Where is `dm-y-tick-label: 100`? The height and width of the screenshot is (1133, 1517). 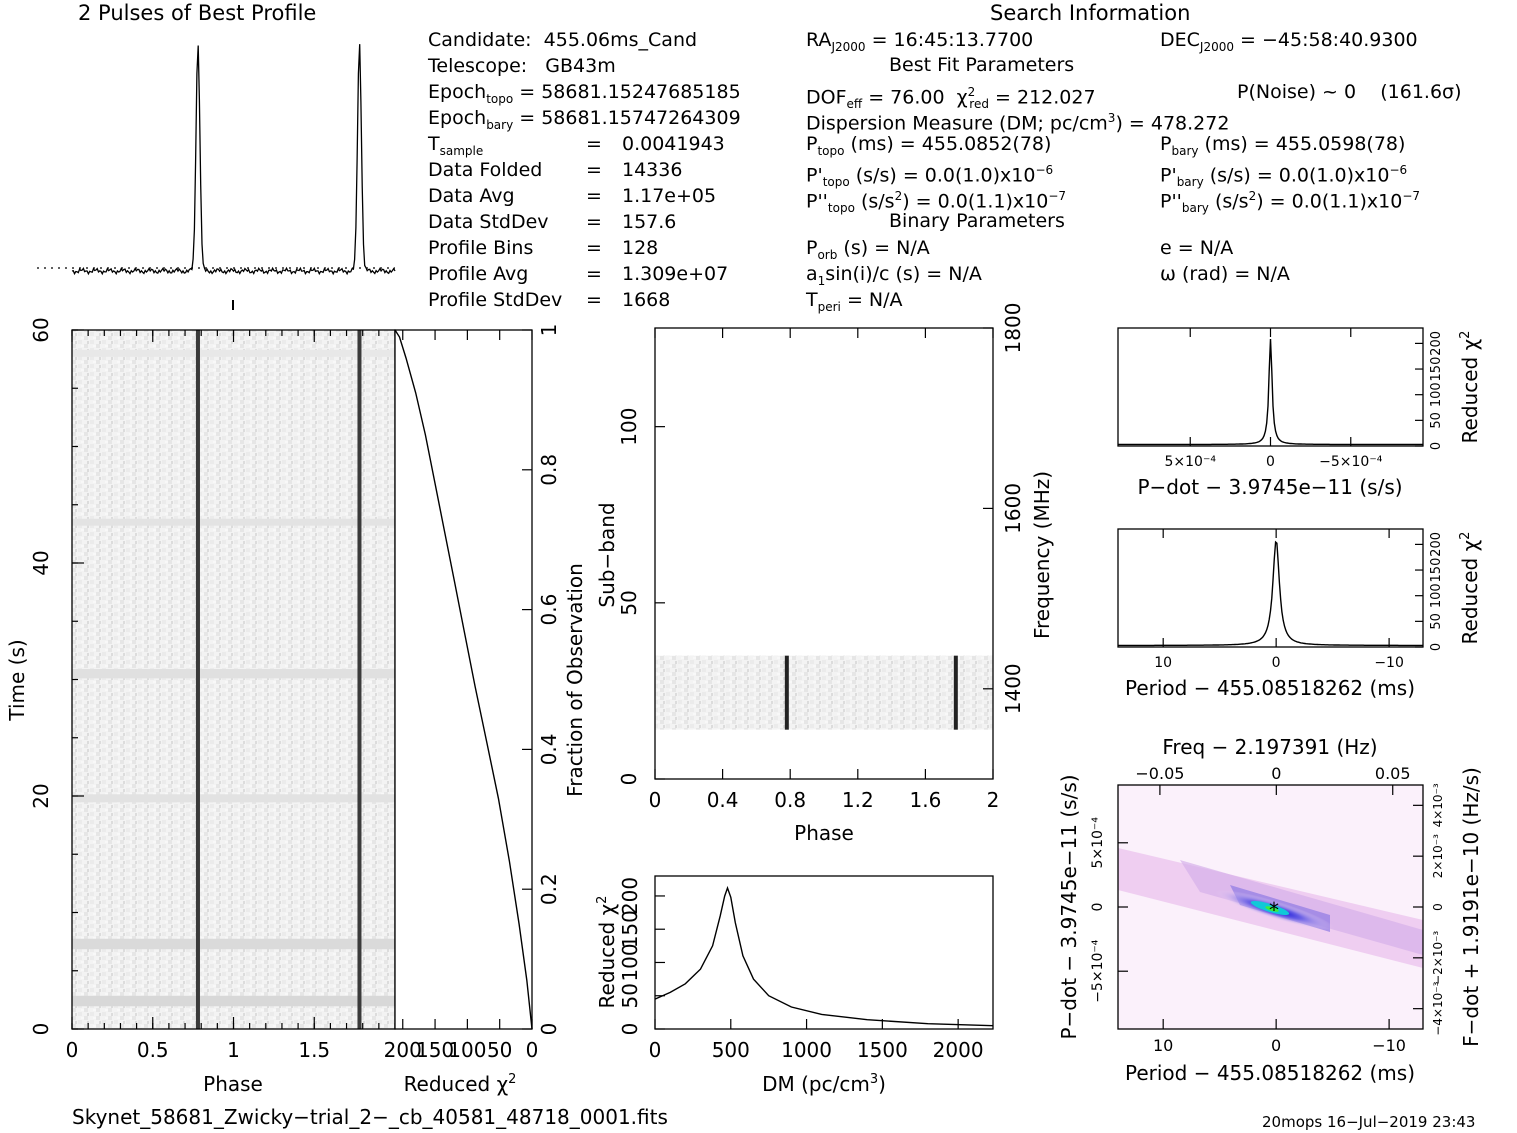 dm-y-tick-label: 100 is located at coordinates (630, 962).